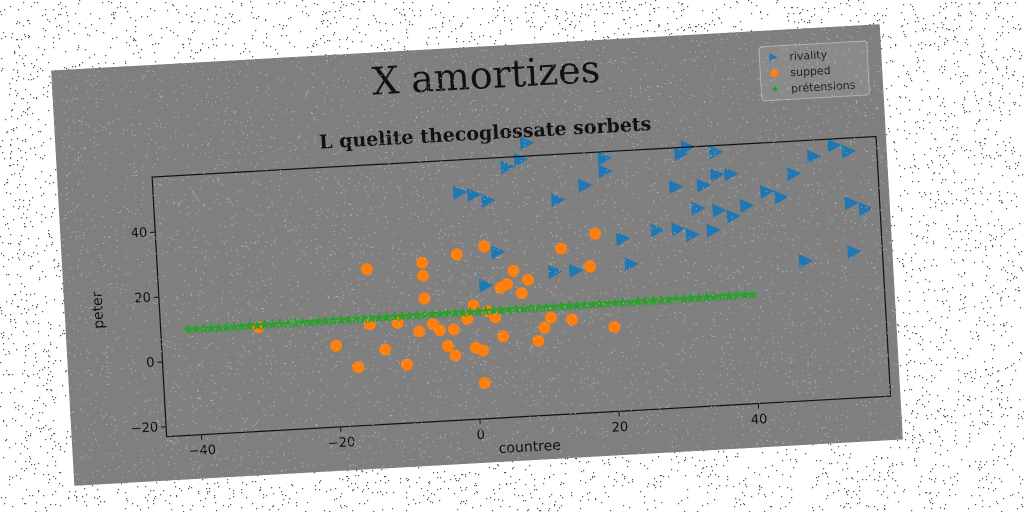  Describe the element at coordinates (663, 214) in the screenshot. I see `series-triangle-right` at that location.